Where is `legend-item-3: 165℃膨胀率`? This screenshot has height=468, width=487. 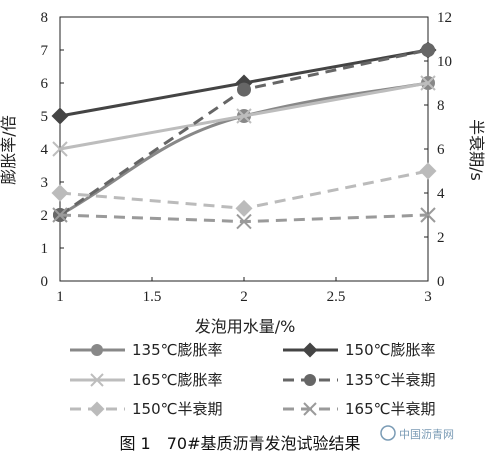 legend-item-3: 165℃膨胀率 is located at coordinates (146, 380).